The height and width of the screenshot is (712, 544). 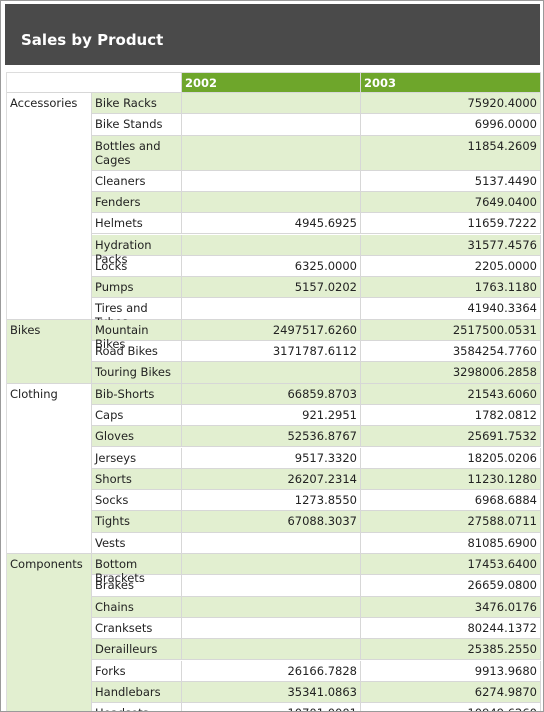 What do you see at coordinates (271, 288) in the screenshot?
I see `value-2002-cell: 5157.0202` at bounding box center [271, 288].